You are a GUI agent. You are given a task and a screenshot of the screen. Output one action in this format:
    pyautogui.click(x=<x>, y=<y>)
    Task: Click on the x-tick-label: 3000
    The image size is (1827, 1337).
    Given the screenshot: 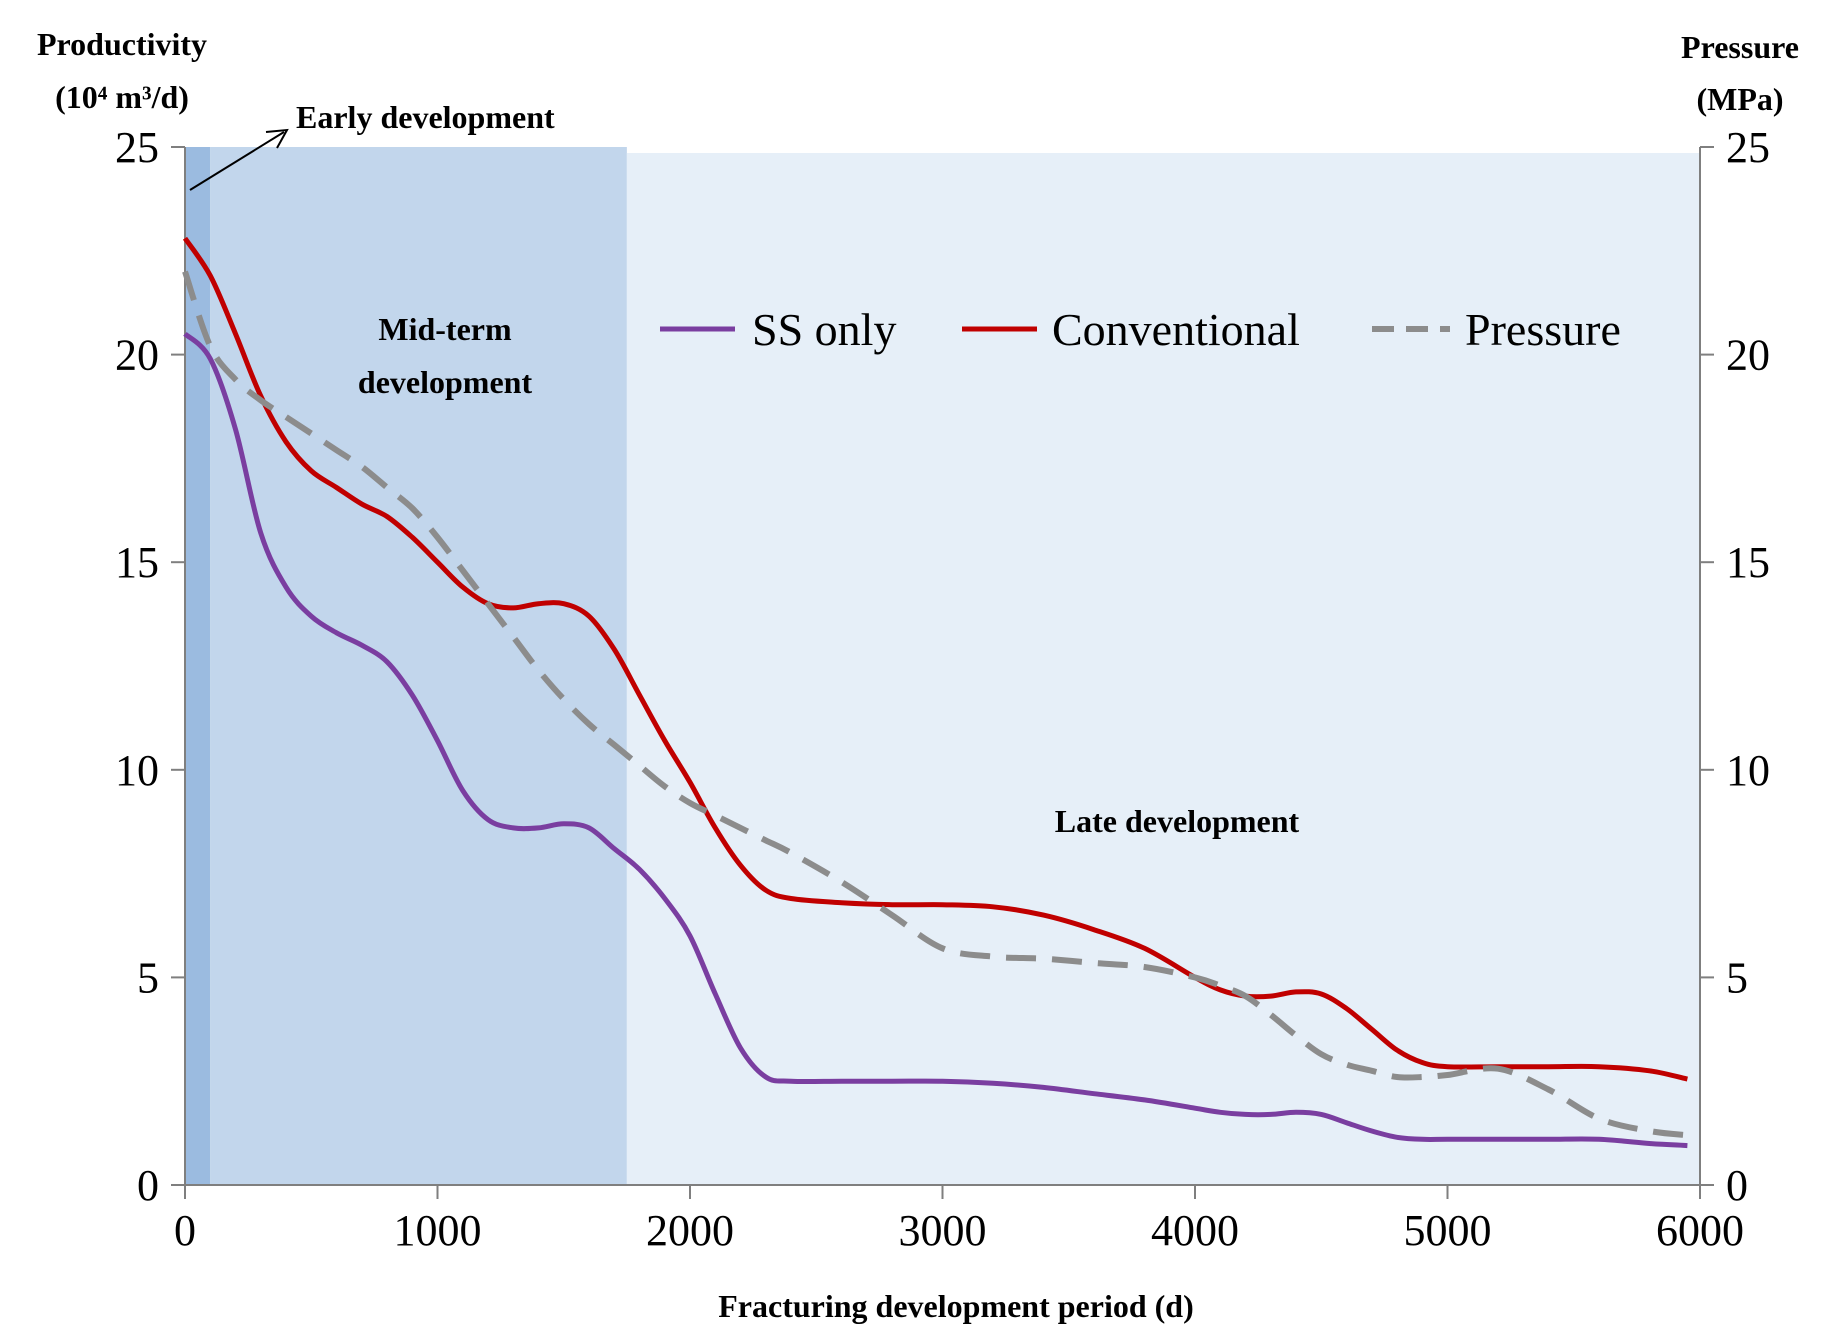 What is the action you would take?
    pyautogui.click(x=943, y=1230)
    